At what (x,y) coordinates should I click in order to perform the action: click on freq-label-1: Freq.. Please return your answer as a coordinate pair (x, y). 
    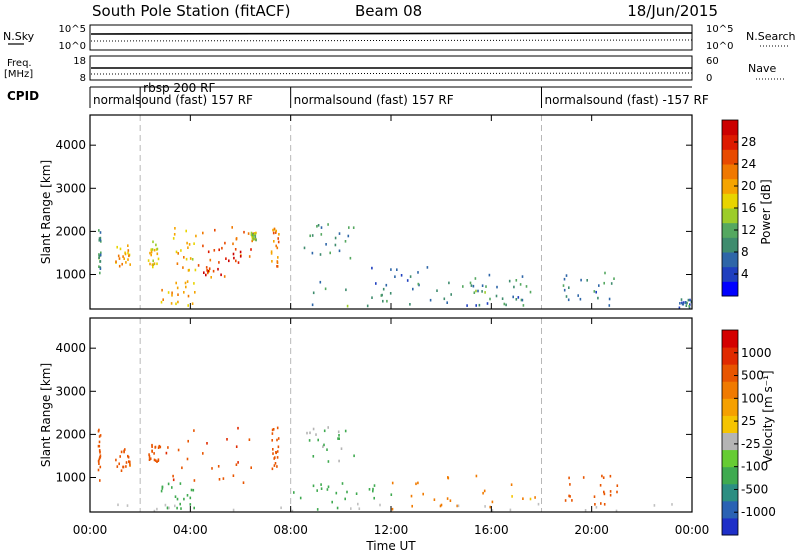
    Looking at the image, I should click on (19, 63).